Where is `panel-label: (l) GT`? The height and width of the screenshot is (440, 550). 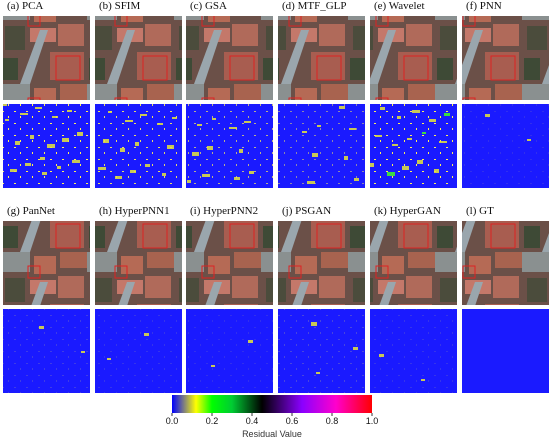
panel-label: (l) GT is located at coordinates (480, 211).